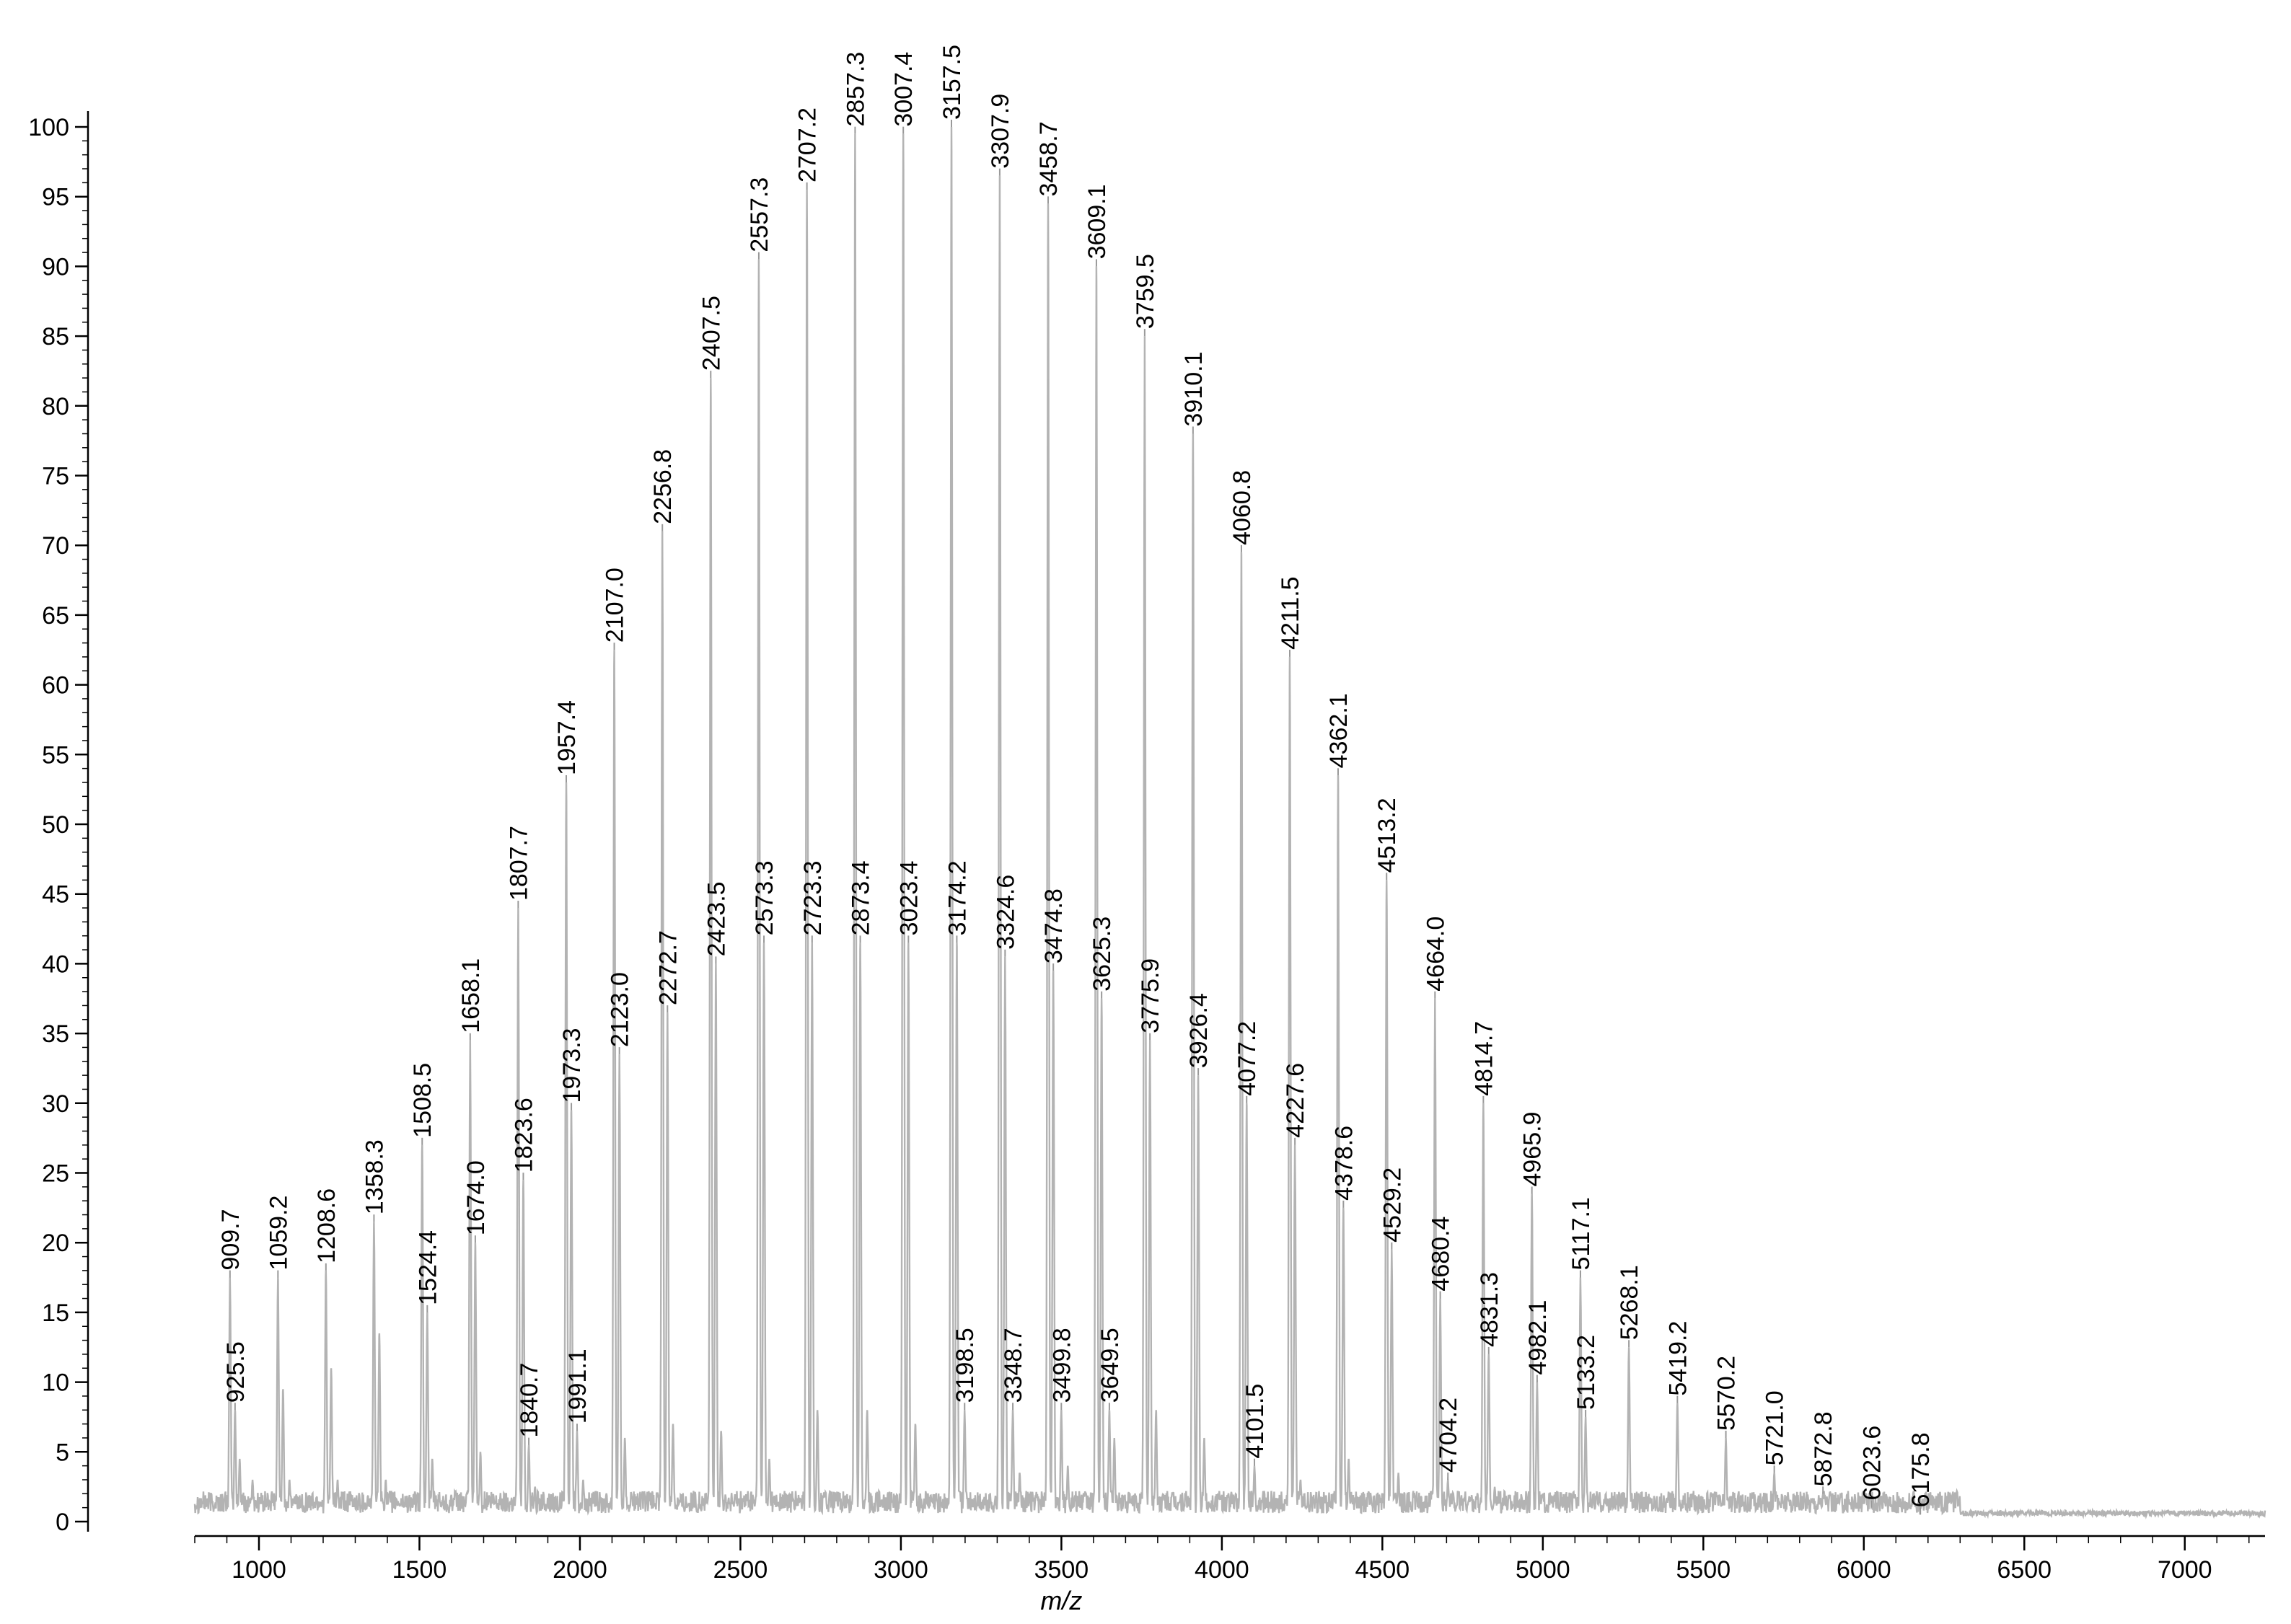 The width and height of the screenshot is (2291, 1624). Describe the element at coordinates (1387, 836) in the screenshot. I see `peak-label: 4513.2` at that location.